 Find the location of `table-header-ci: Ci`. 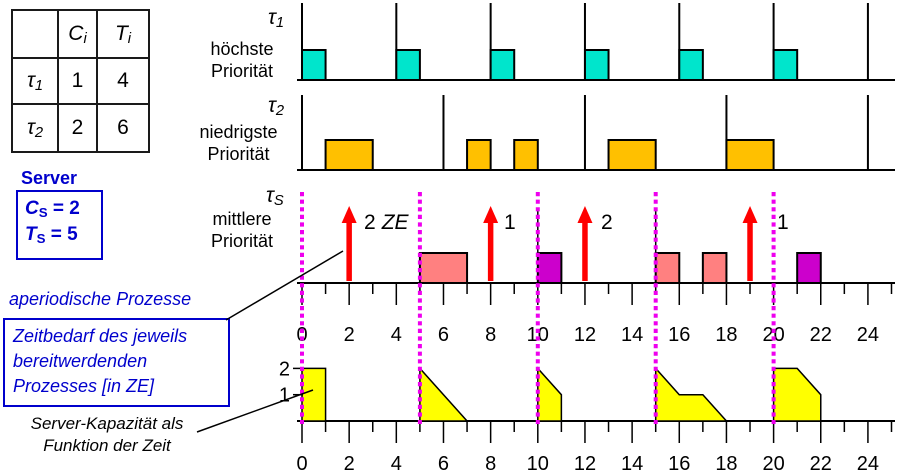

table-header-ci: Ci is located at coordinates (77, 34).